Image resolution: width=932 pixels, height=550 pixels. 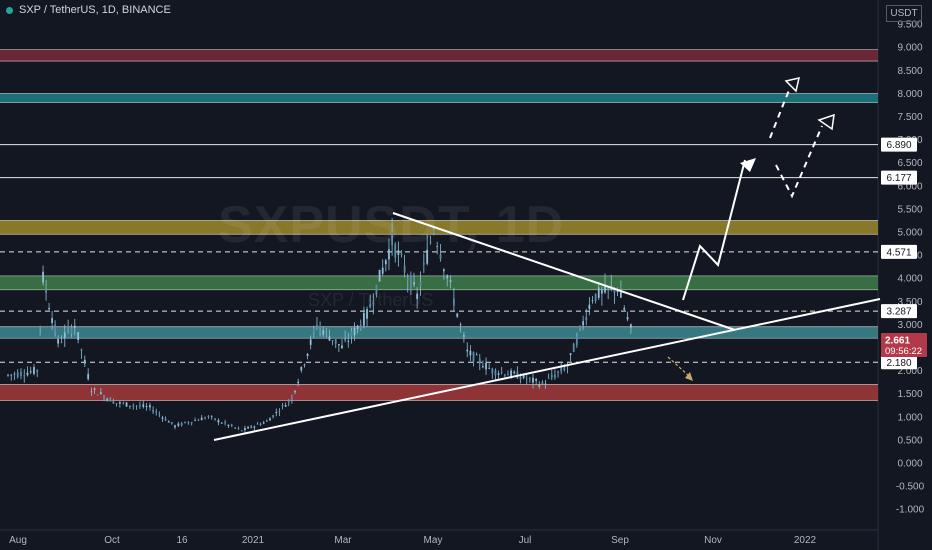 I want to click on symbol-header: SXP / TetherUS, 1D, BINANCE, so click(x=88, y=10).